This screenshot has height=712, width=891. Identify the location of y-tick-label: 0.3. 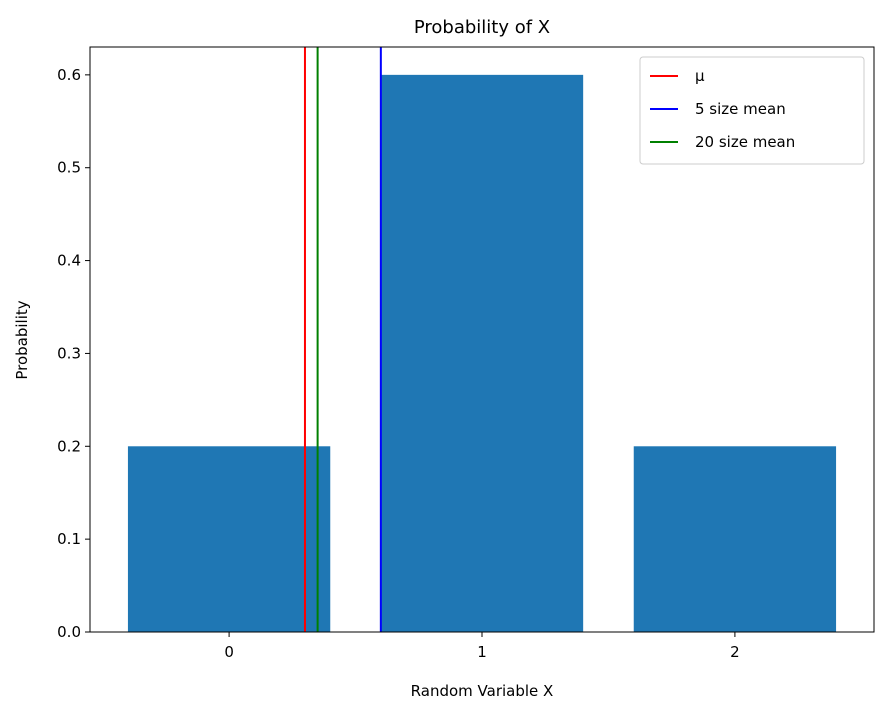
(69, 353).